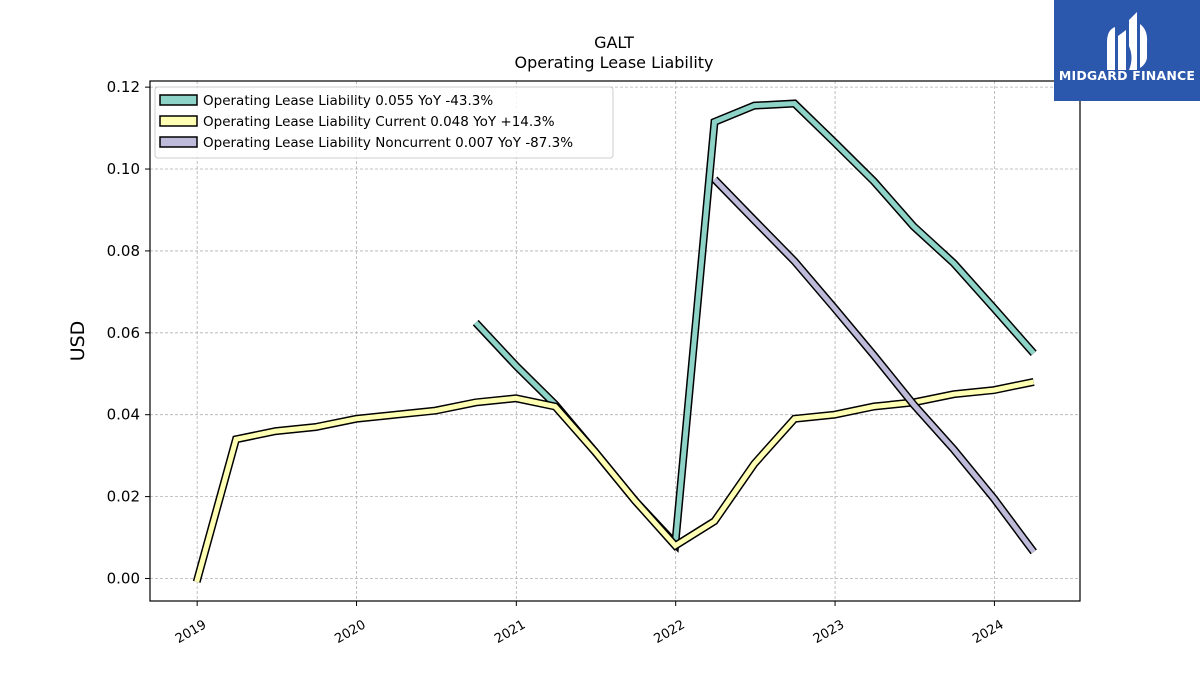  I want to click on legend-box, so click(384, 122).